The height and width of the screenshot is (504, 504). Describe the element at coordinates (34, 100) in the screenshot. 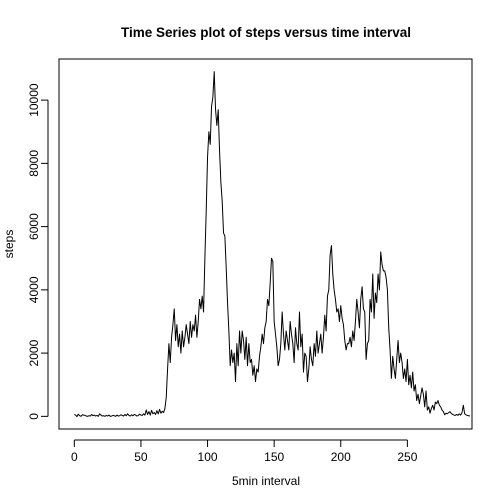

I see `y-tick-label: 10000` at that location.